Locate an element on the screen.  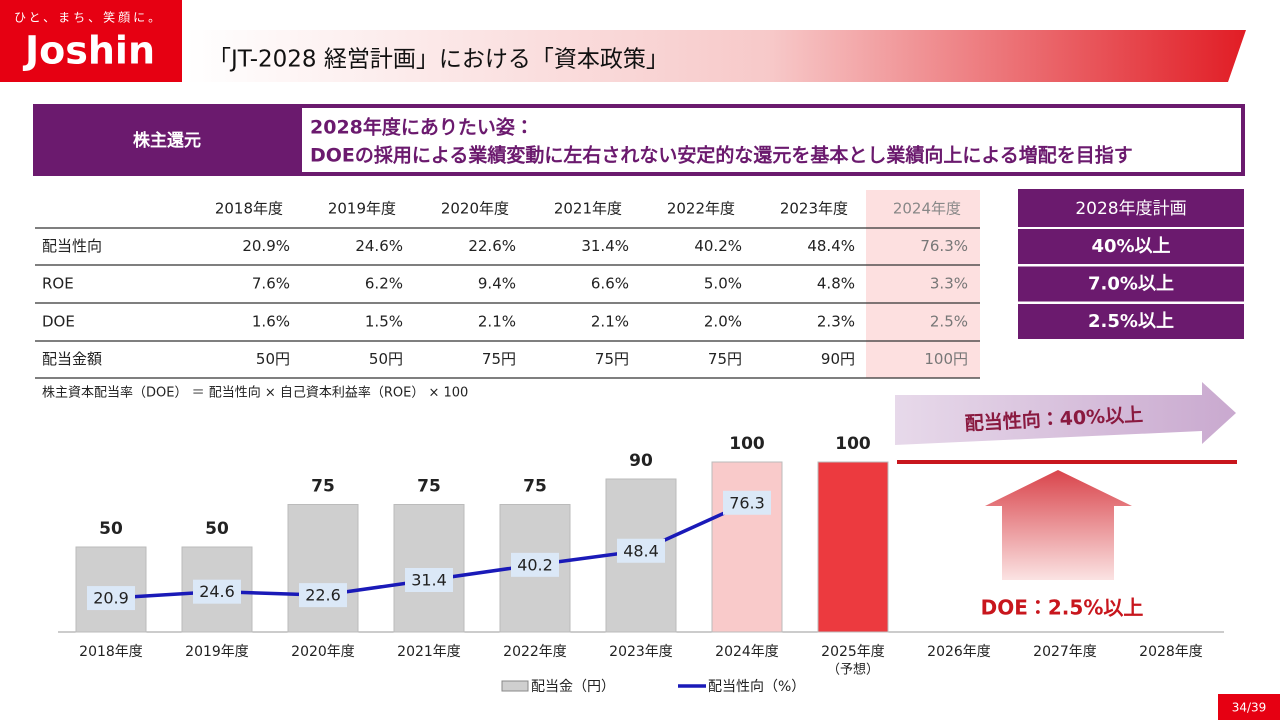
column-header: 2018年度 is located at coordinates (249, 209).